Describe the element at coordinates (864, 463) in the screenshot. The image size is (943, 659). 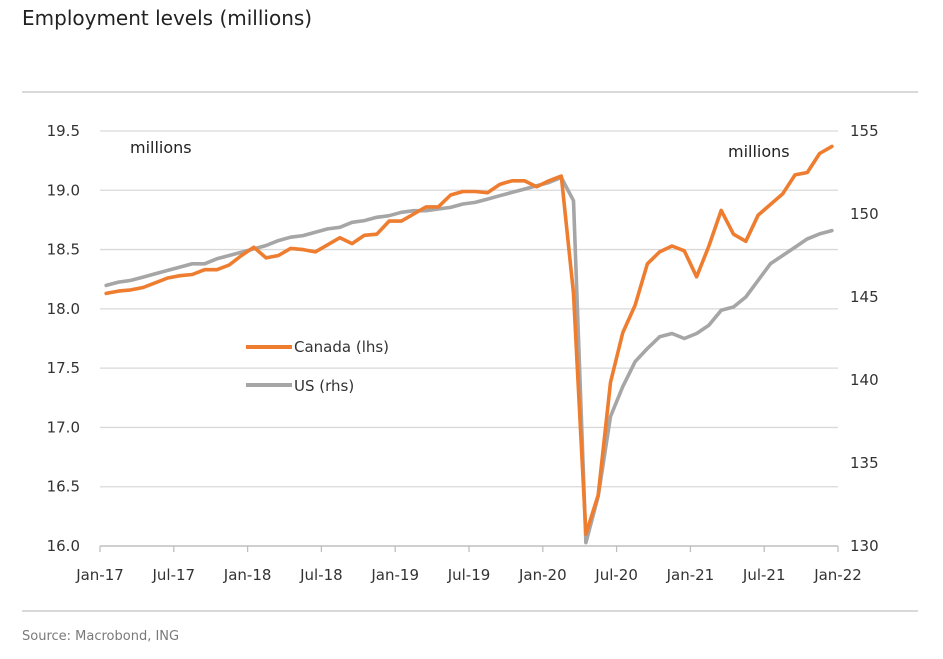
I see `y-right-tick-label: 135` at that location.